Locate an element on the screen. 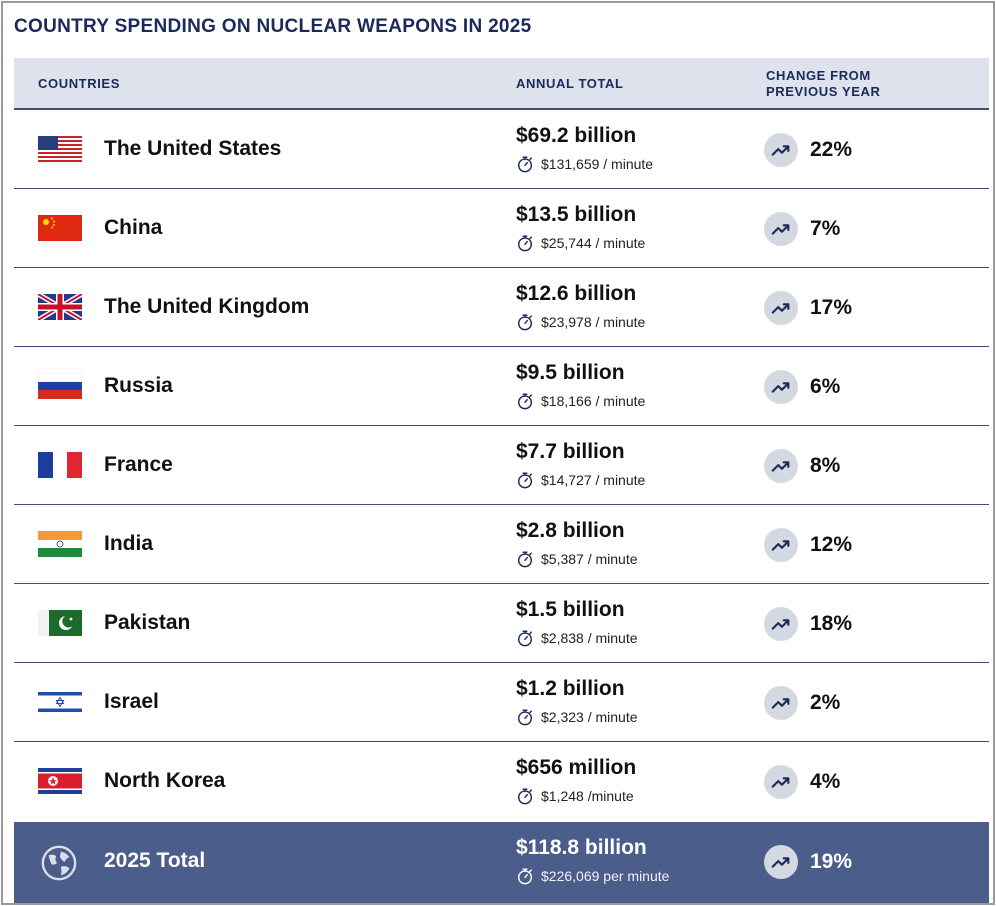 This screenshot has height=906, width=996. annual-total: $2.8 billion is located at coordinates (570, 530).